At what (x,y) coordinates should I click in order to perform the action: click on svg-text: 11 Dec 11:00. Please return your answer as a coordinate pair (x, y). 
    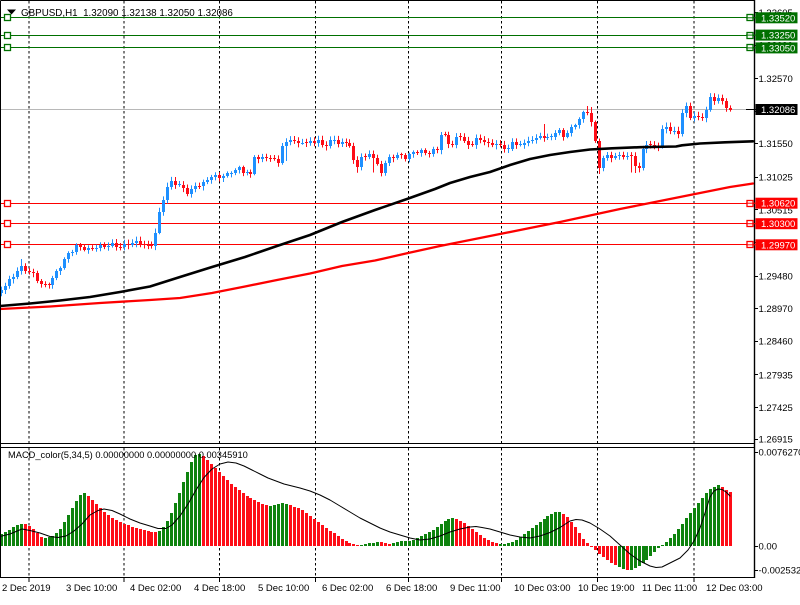
    Looking at the image, I should click on (669, 588).